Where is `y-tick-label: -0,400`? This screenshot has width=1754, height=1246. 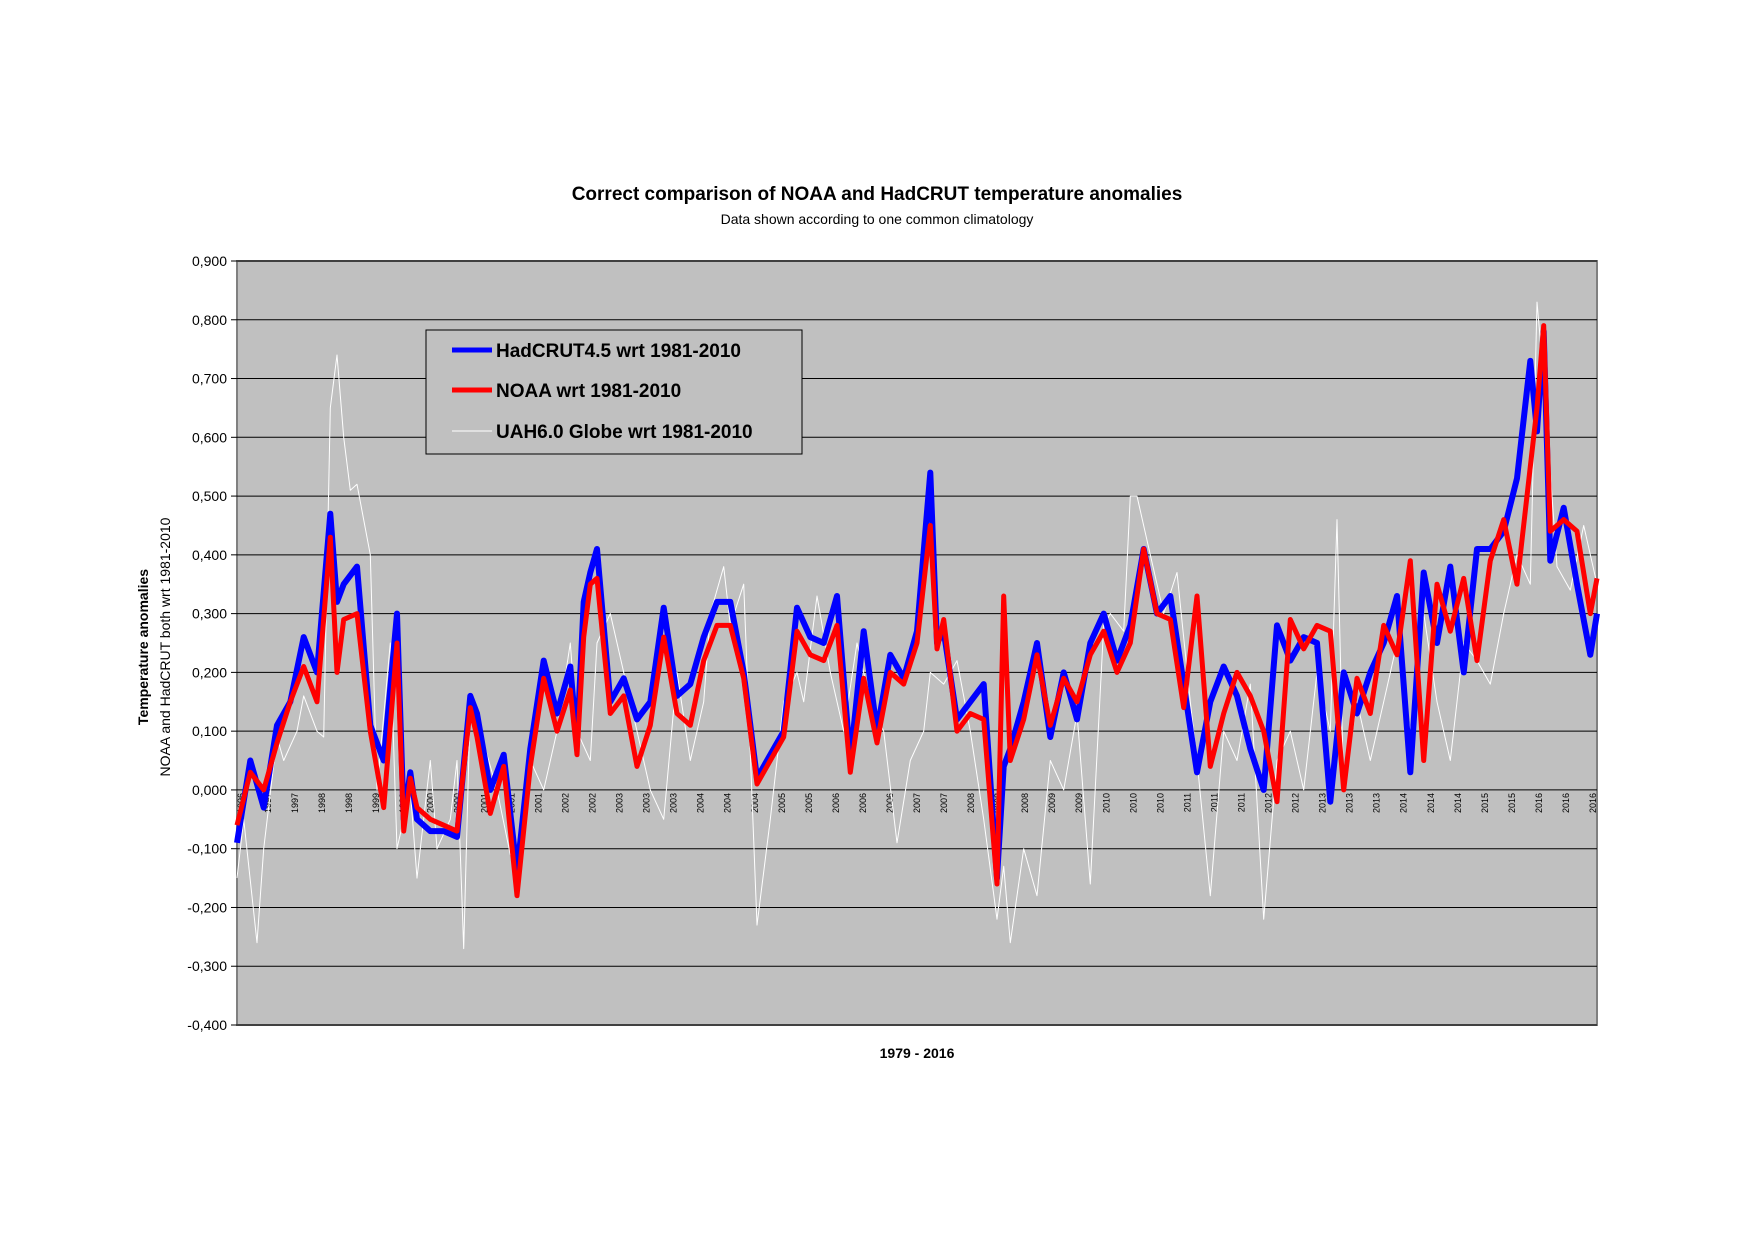 y-tick-label: -0,400 is located at coordinates (207, 1025).